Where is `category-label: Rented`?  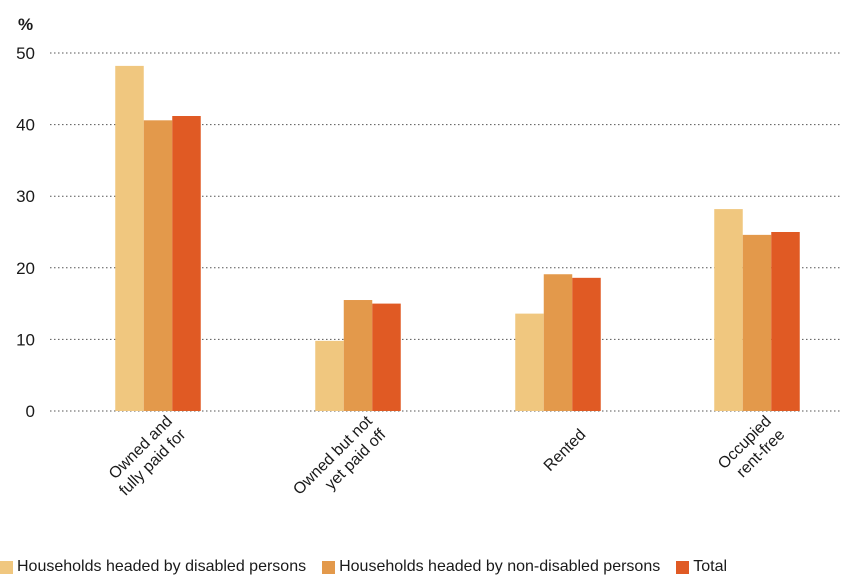
category-label: Rented is located at coordinates (565, 450).